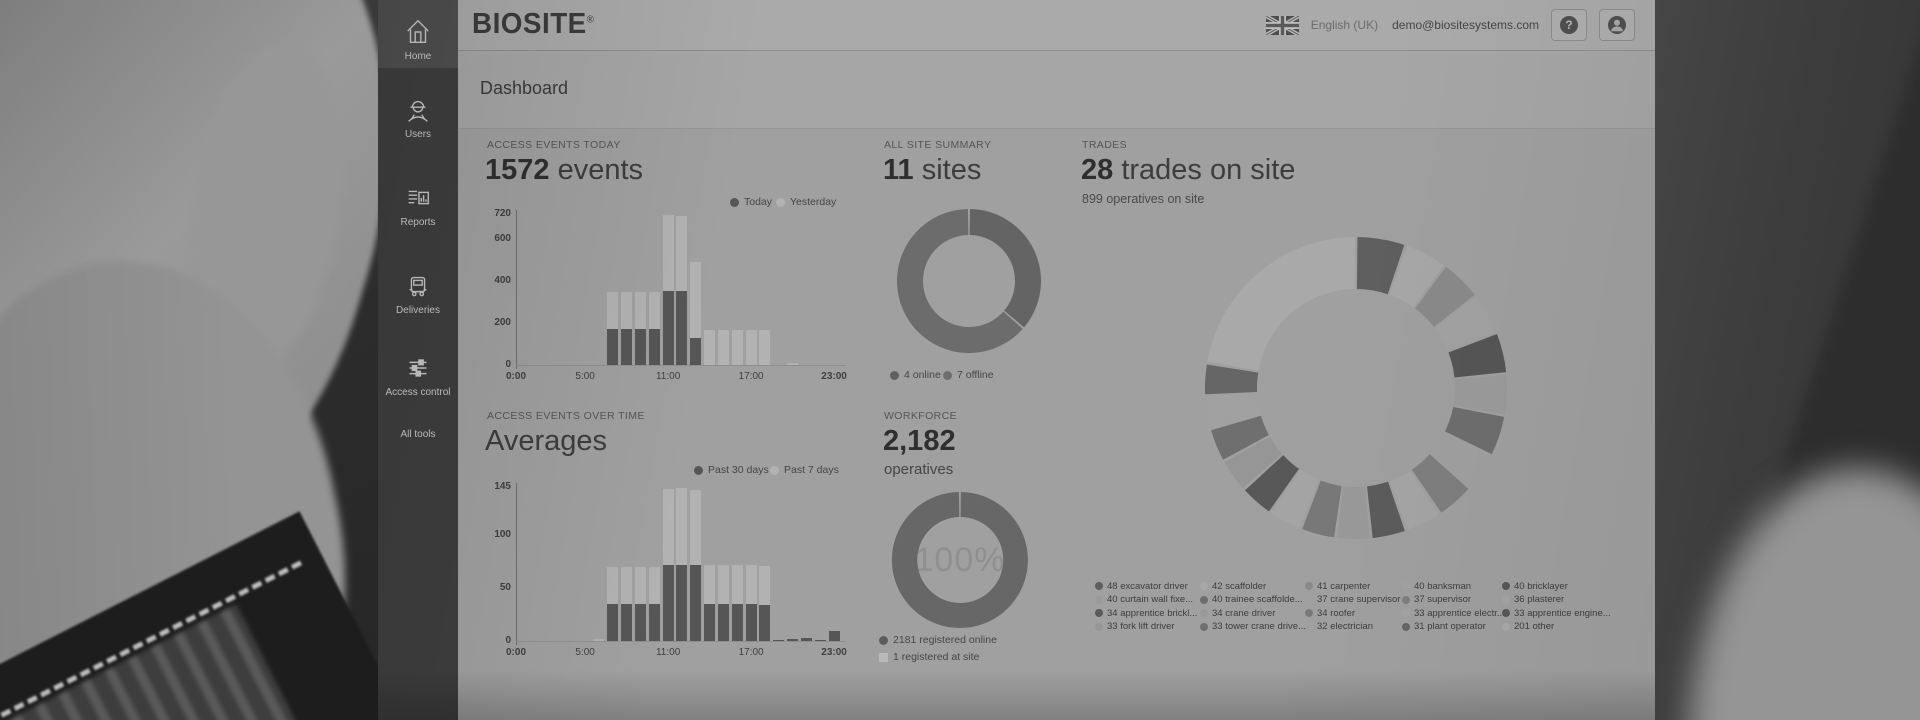  What do you see at coordinates (1339, 627) in the screenshot?
I see `trades-legend-item: 32 electrician` at bounding box center [1339, 627].